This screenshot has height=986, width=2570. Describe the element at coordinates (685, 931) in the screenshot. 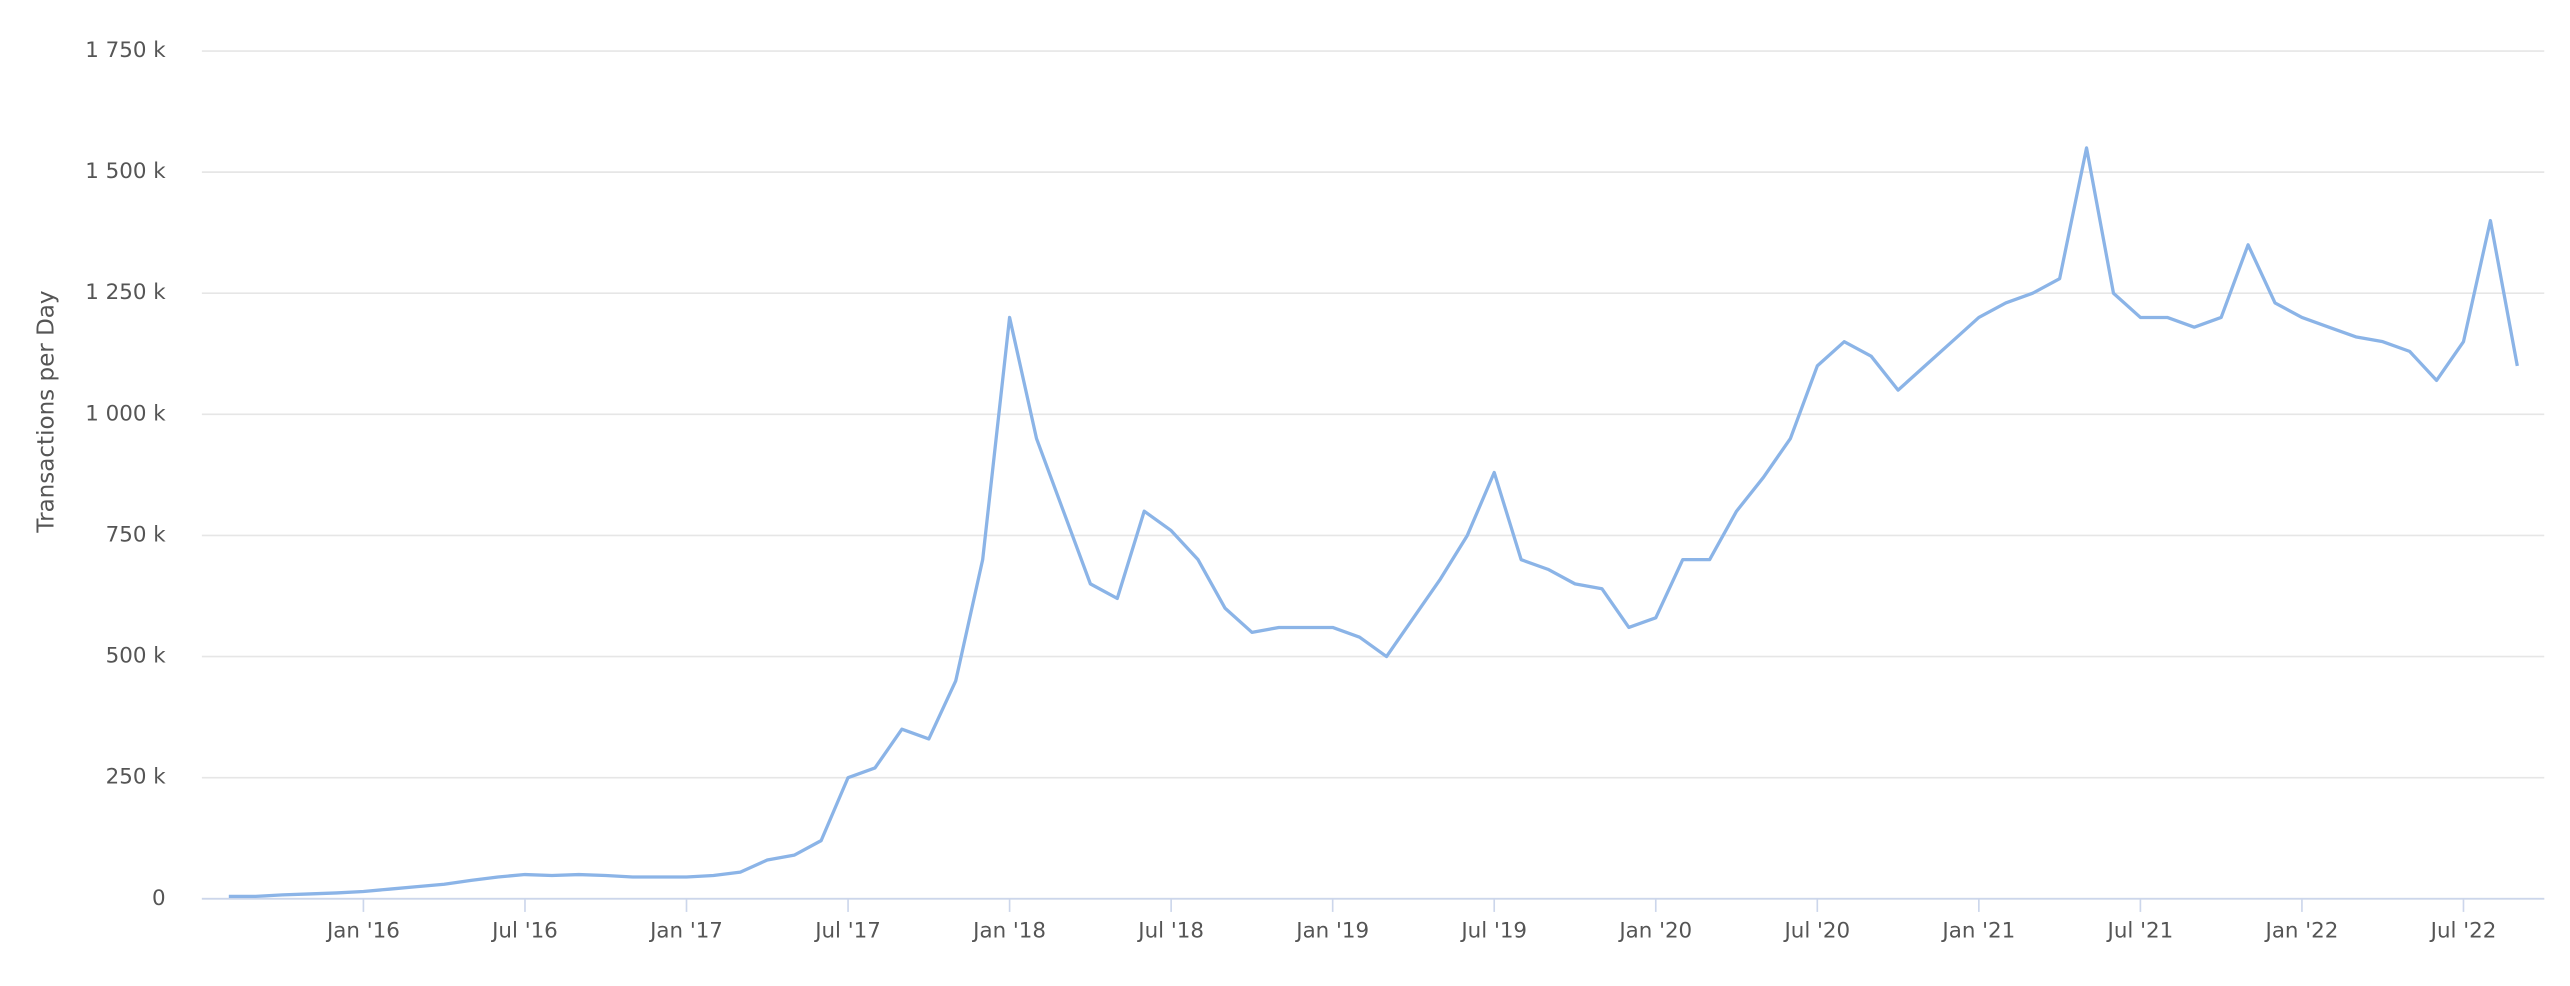

I see `x-tick-label: Jan '17` at that location.